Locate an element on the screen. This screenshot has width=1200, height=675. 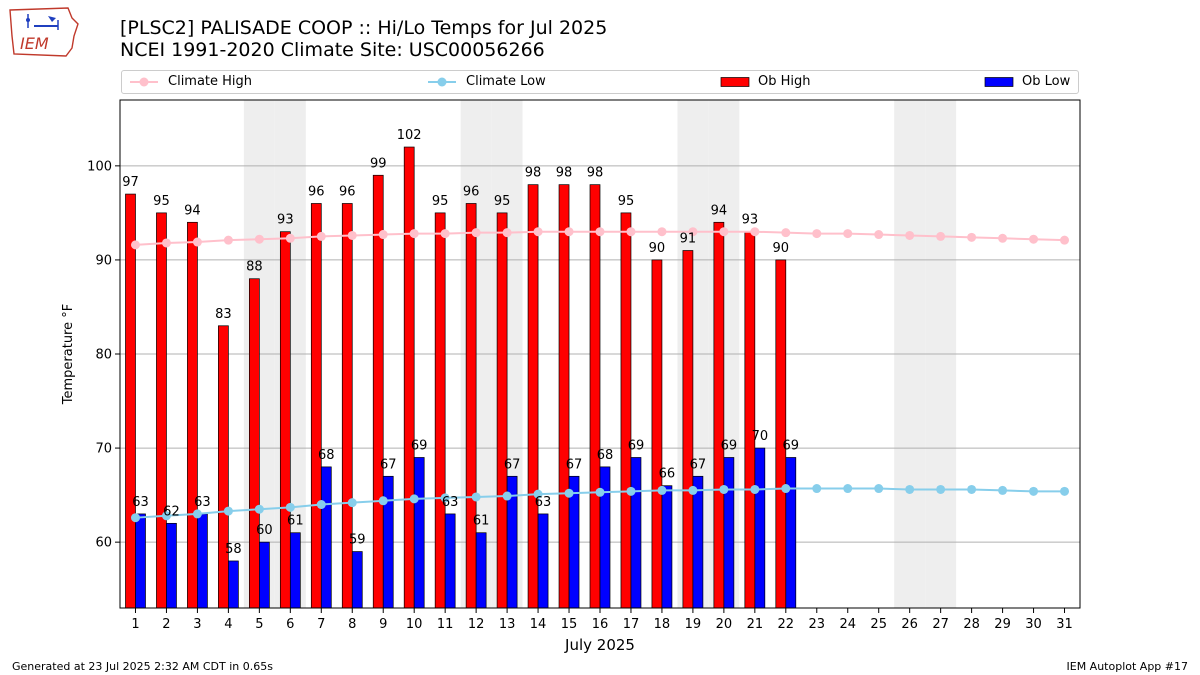
x-tick-label-19: 19 is located at coordinates (693, 624).